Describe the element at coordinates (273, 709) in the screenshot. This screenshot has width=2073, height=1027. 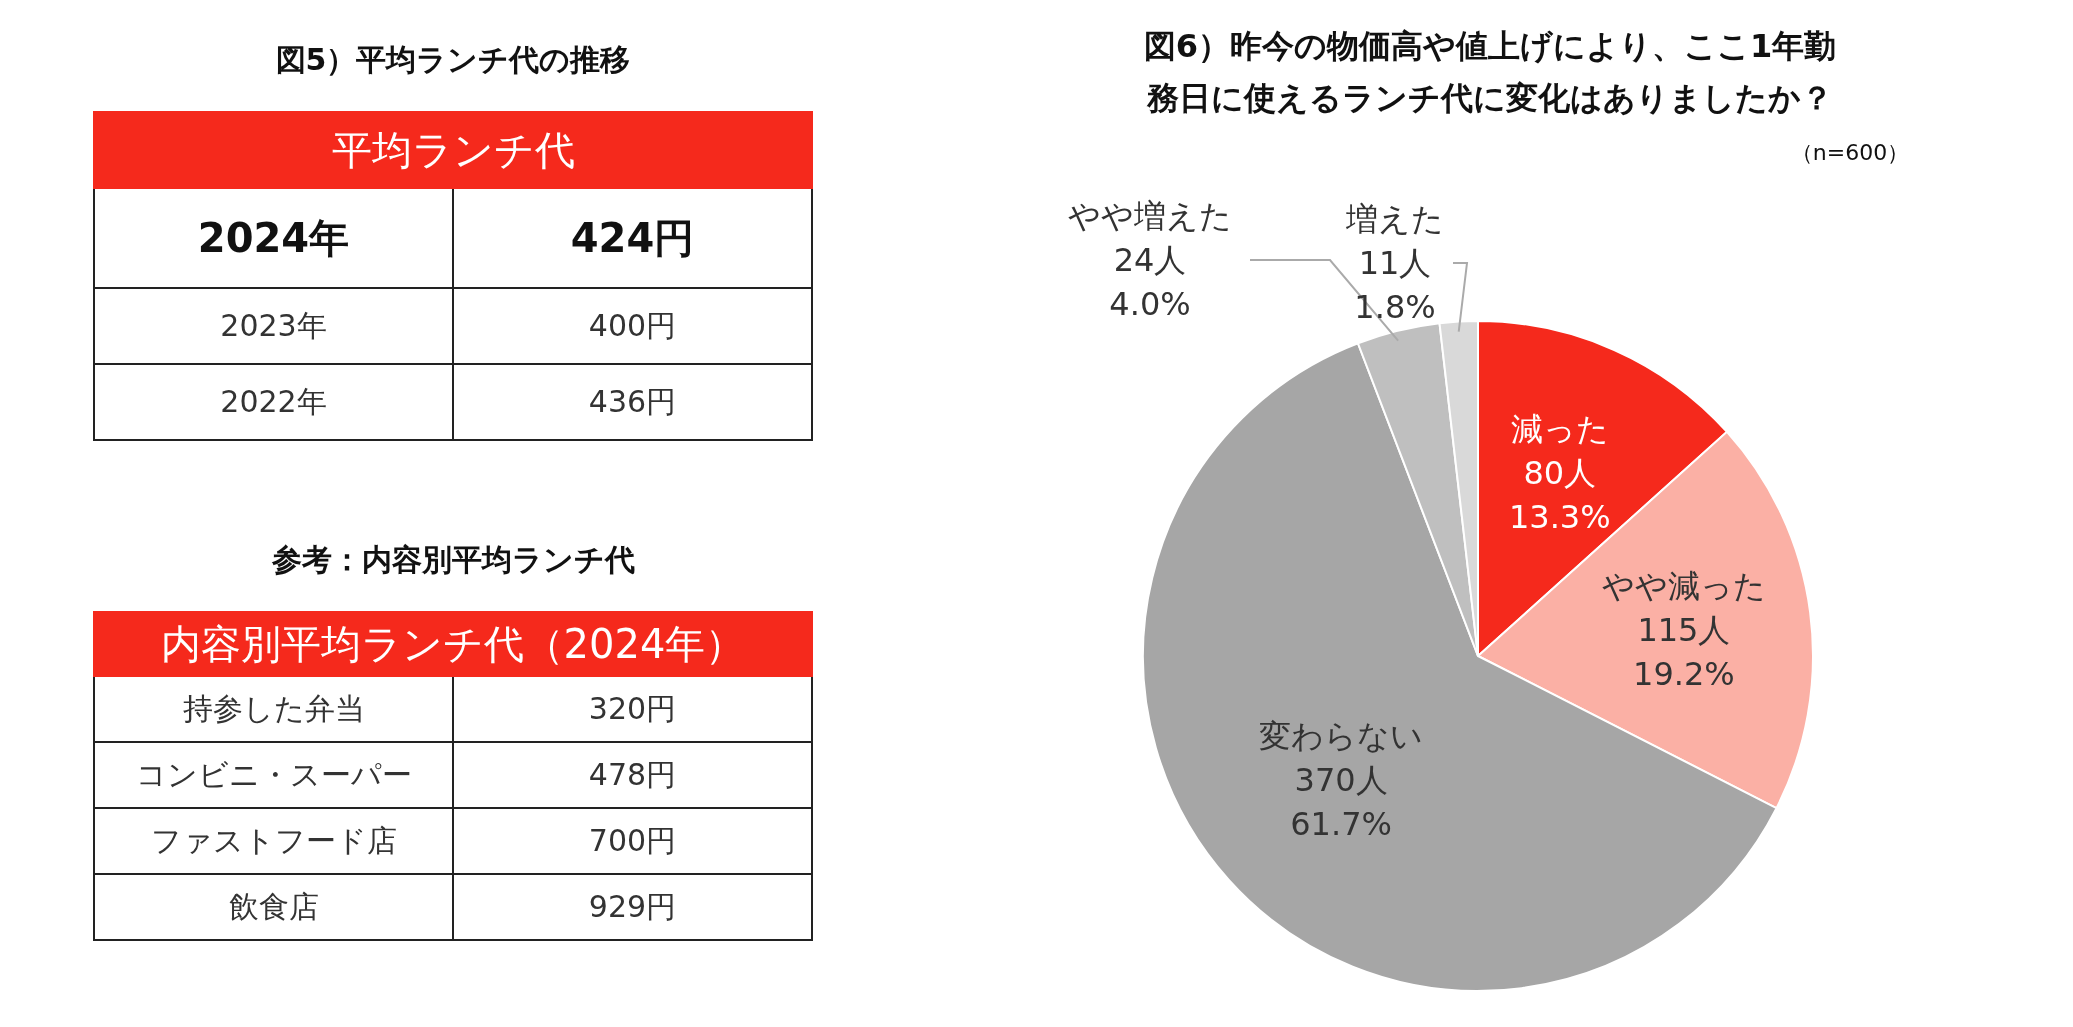
I see `category-label: 持参した弁当` at that location.